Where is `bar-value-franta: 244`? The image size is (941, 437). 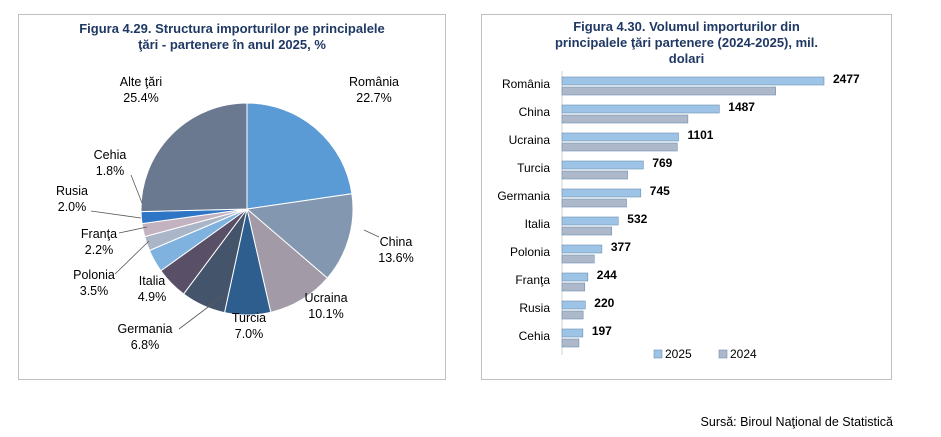
bar-value-franta: 244 is located at coordinates (607, 275).